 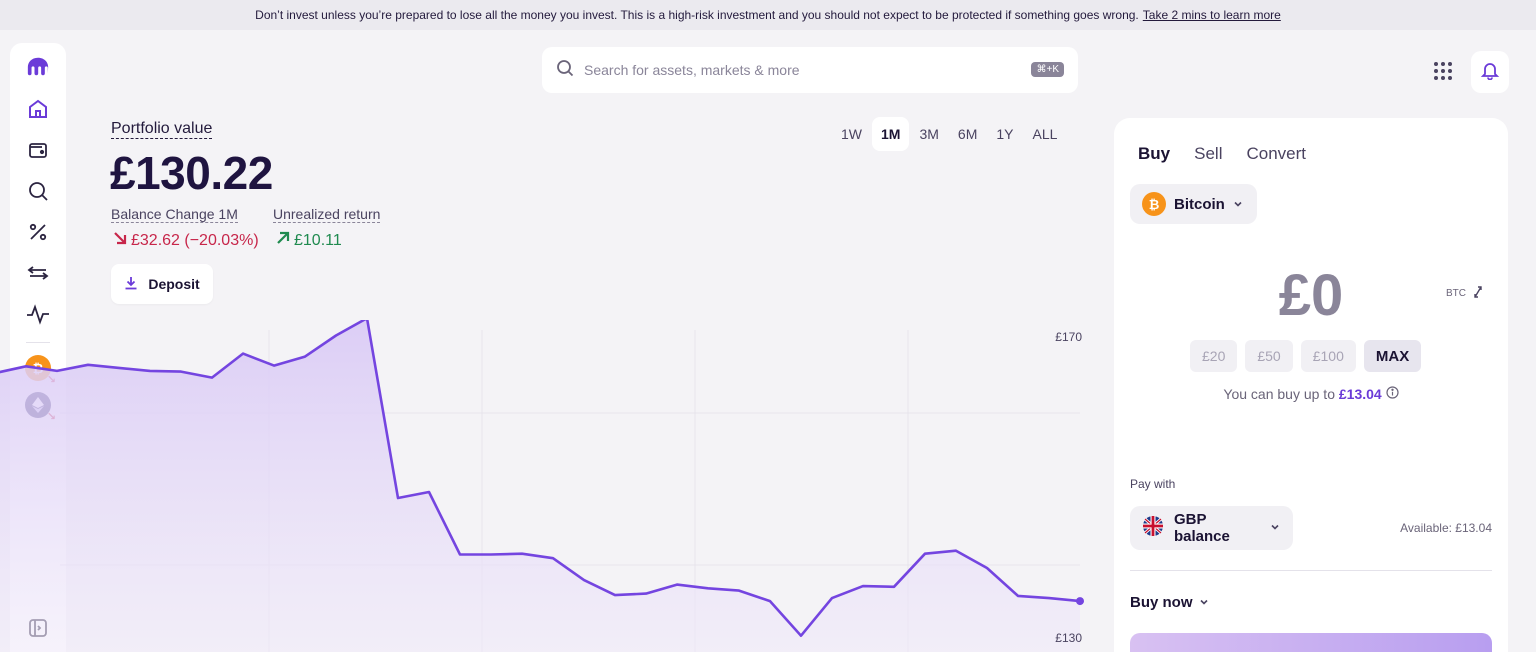 I want to click on asset-name: Bitcoin, so click(x=1199, y=204).